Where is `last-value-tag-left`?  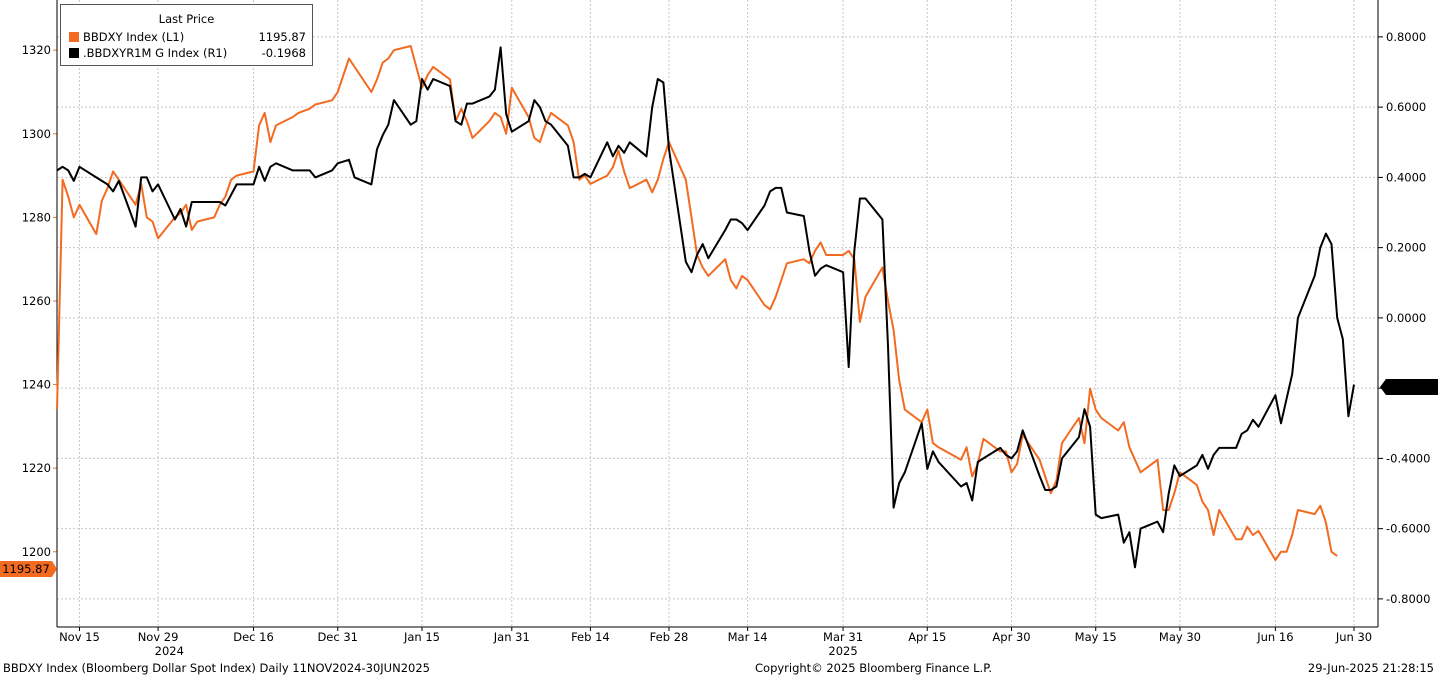 last-value-tag-left is located at coordinates (26, 569).